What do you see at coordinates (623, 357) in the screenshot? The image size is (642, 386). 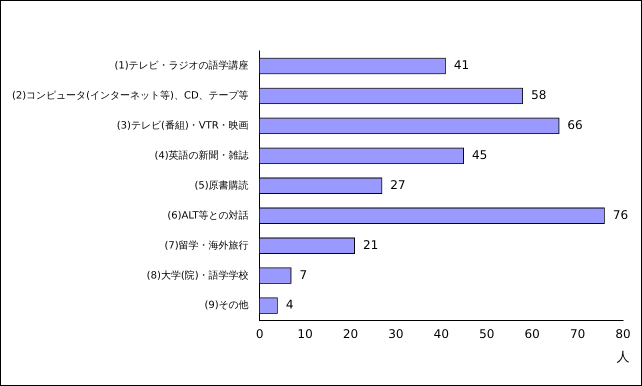 I see `x-axis-title: 人` at bounding box center [623, 357].